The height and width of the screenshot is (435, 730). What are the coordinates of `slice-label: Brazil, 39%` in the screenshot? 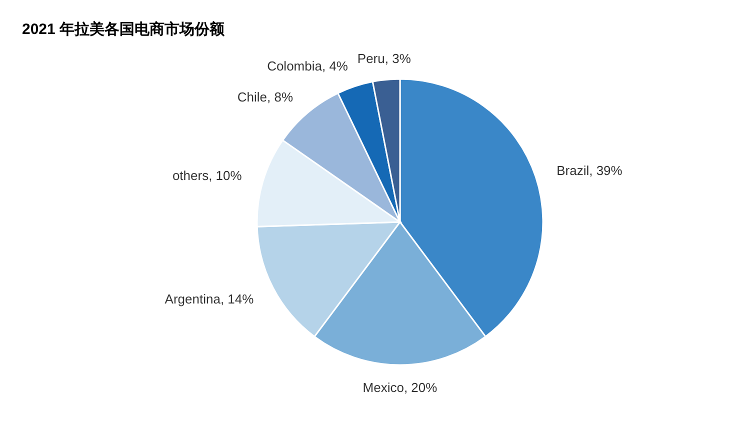 It's located at (589, 170).